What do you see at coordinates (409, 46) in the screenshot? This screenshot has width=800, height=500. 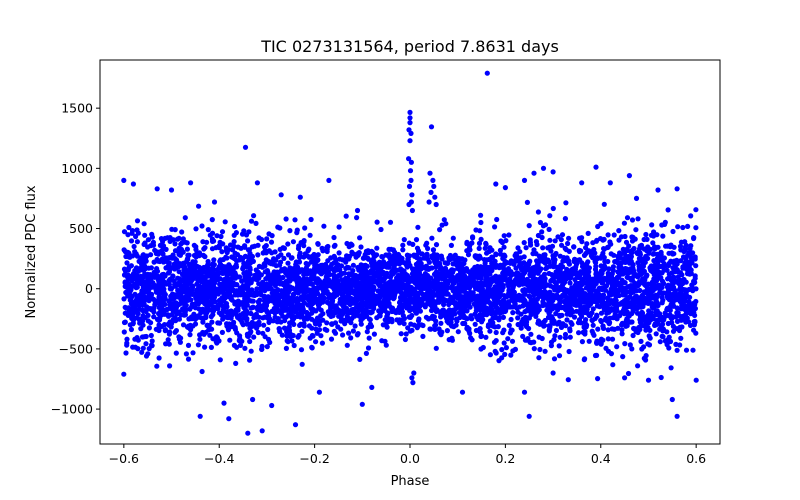 I see `chart-title: TIC 0273131564, period 7.8631 days` at bounding box center [409, 46].